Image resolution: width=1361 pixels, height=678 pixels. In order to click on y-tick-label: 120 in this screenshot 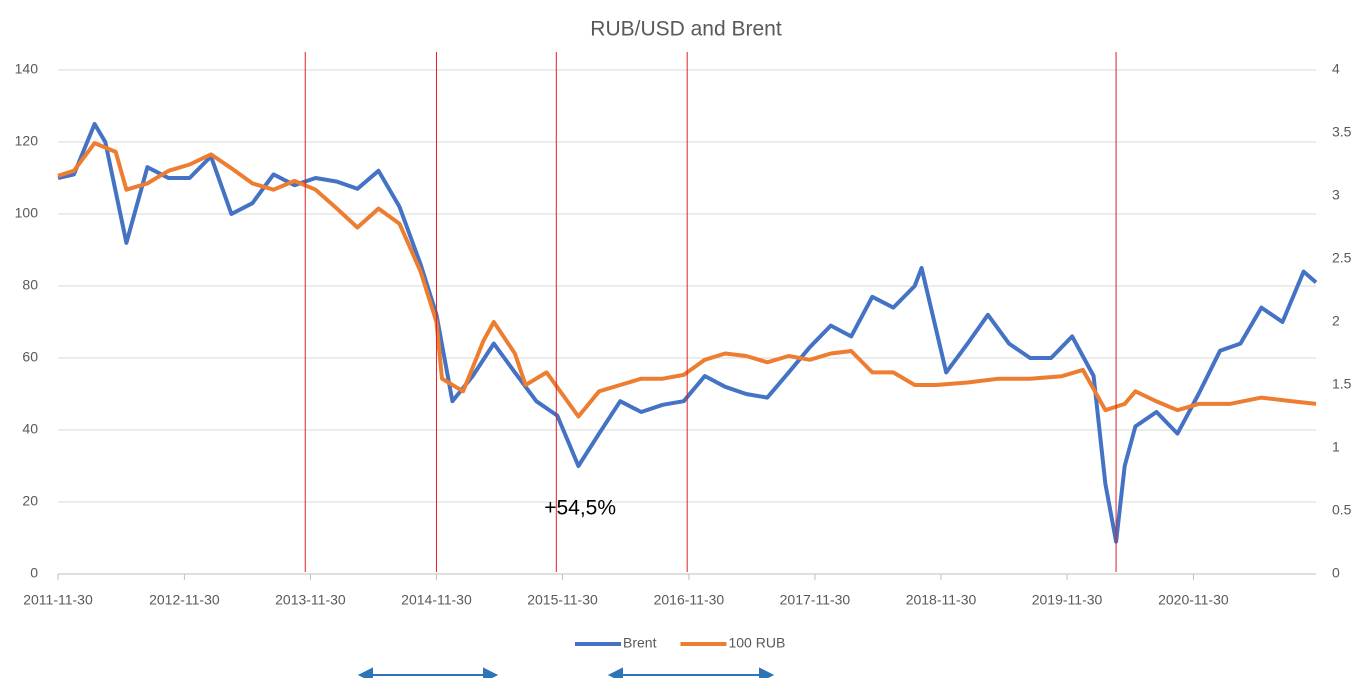, I will do `click(27, 141)`.